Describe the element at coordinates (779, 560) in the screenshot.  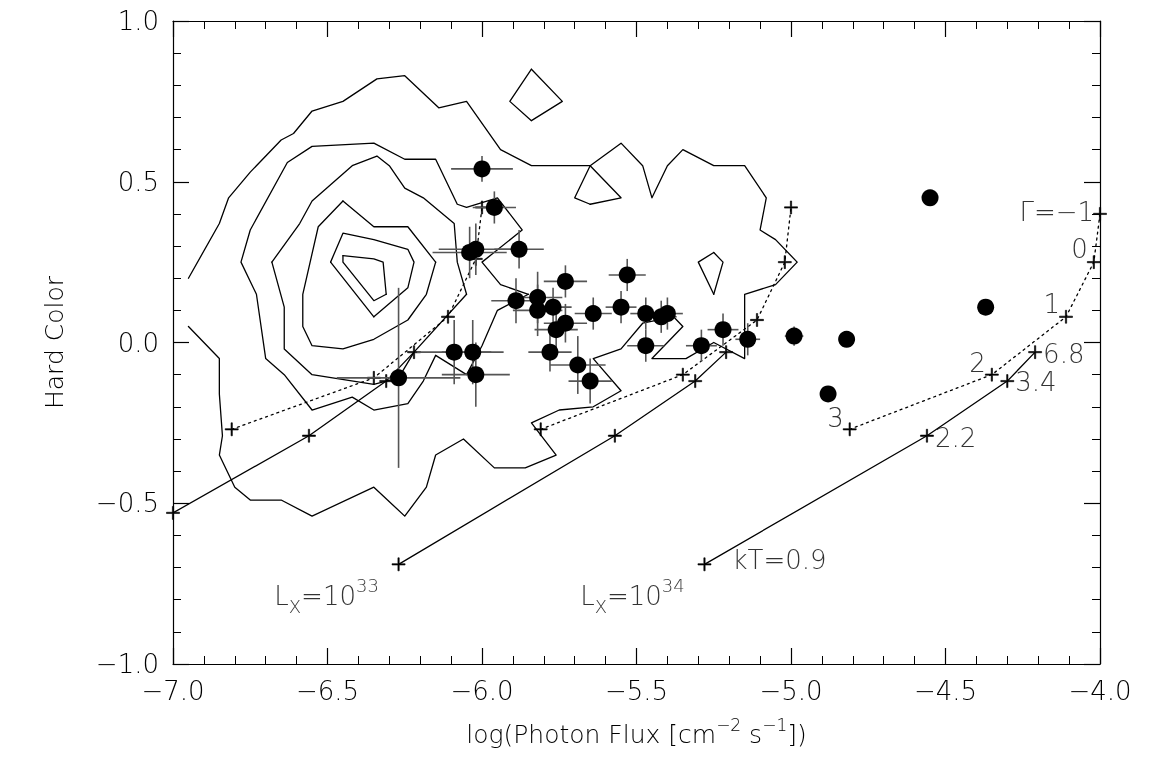
I see `annotation: kT=0.9` at that location.